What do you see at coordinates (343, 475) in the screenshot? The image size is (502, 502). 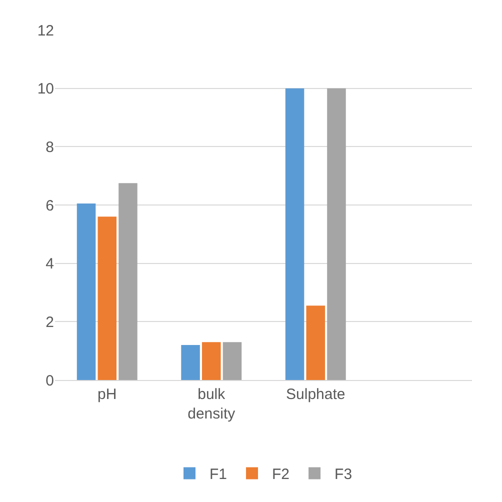 I see `legend-label: F3` at bounding box center [343, 475].